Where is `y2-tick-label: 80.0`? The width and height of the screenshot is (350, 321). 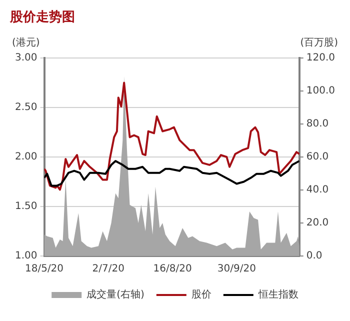 y2-tick-label: 80.0 is located at coordinates (317, 124).